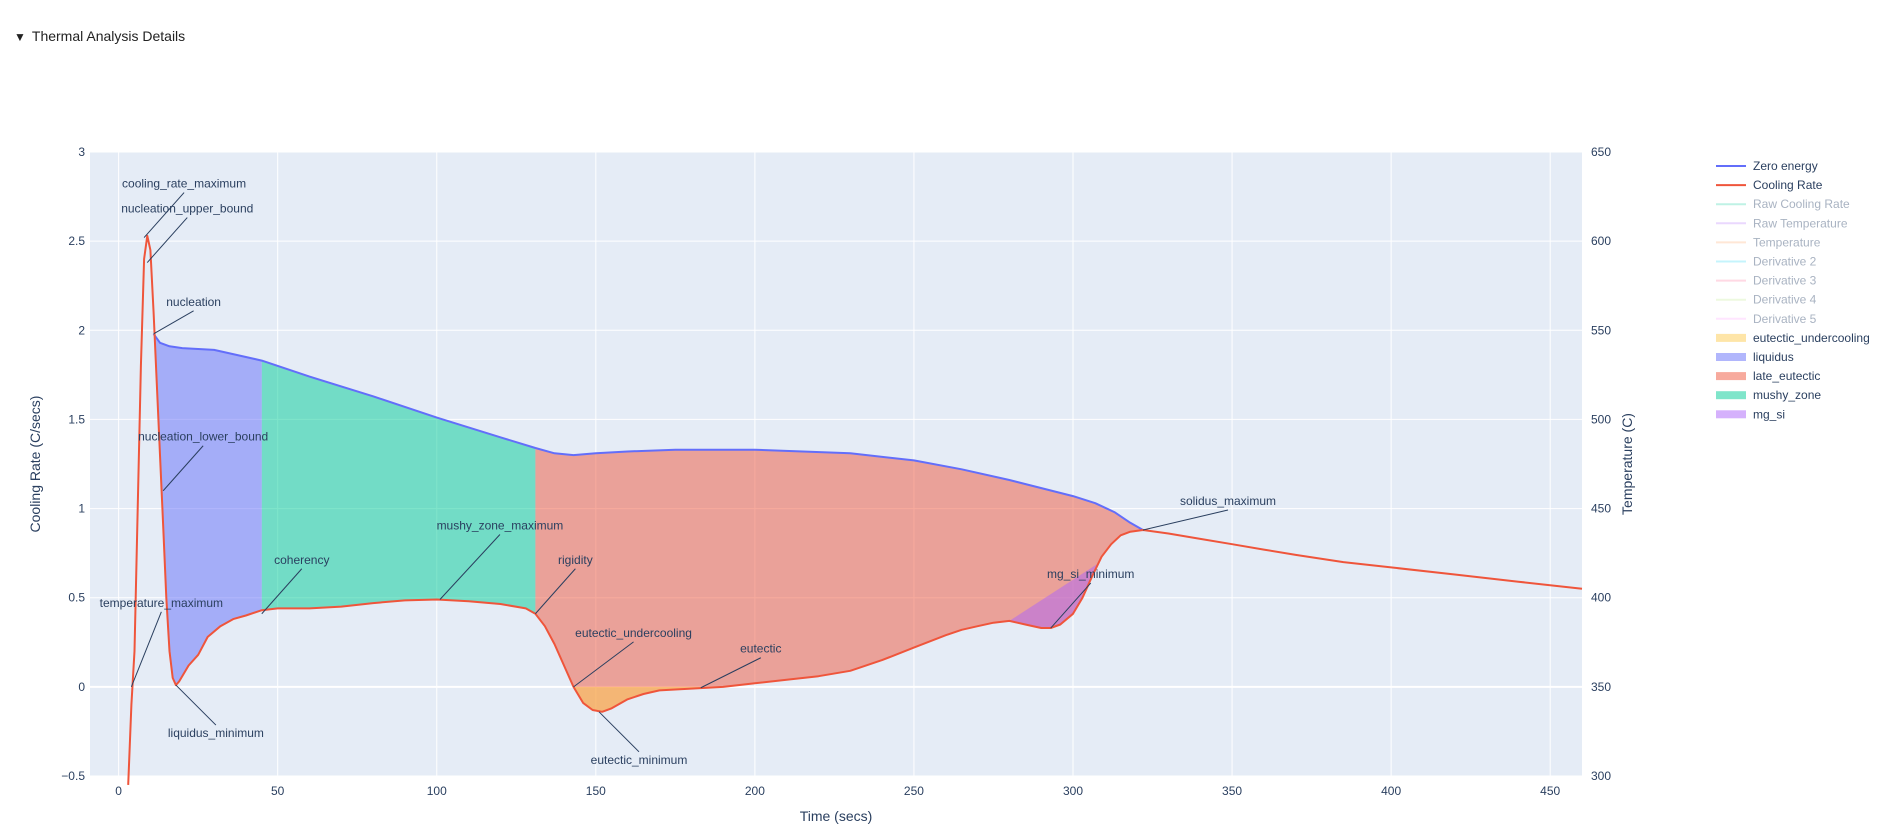 This screenshot has height=837, width=1902. What do you see at coordinates (76, 419) in the screenshot?
I see `y-tick-label: 1.5` at bounding box center [76, 419].